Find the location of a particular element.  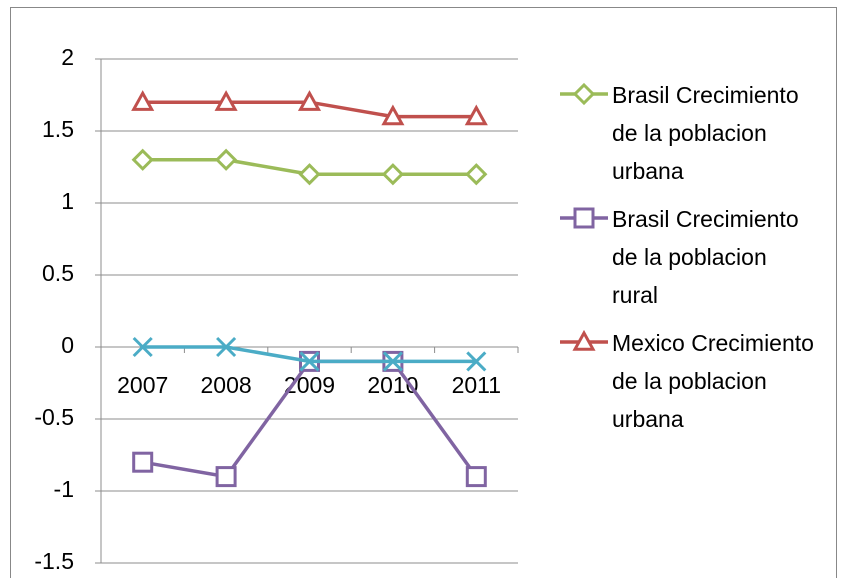

x-tick-label: 2007 is located at coordinates (142, 385).